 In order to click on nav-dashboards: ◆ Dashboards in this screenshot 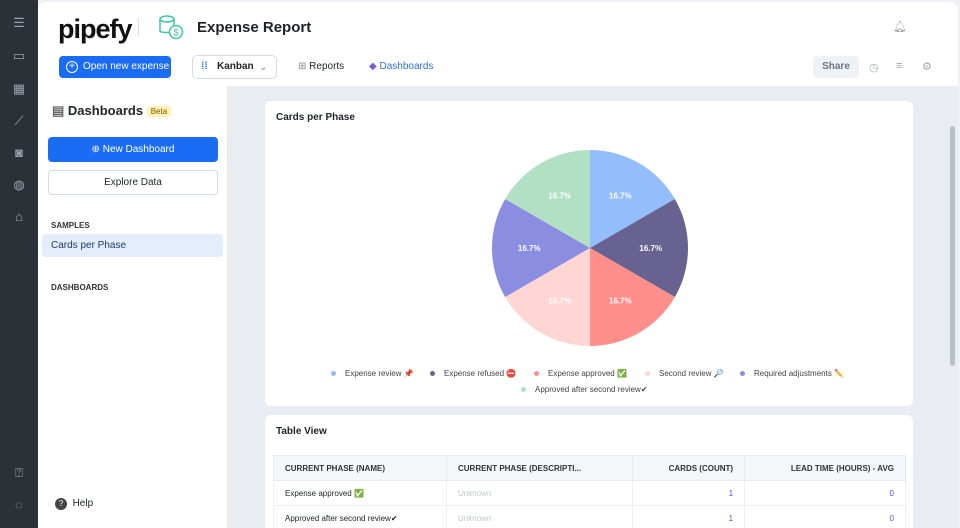, I will do `click(401, 66)`.